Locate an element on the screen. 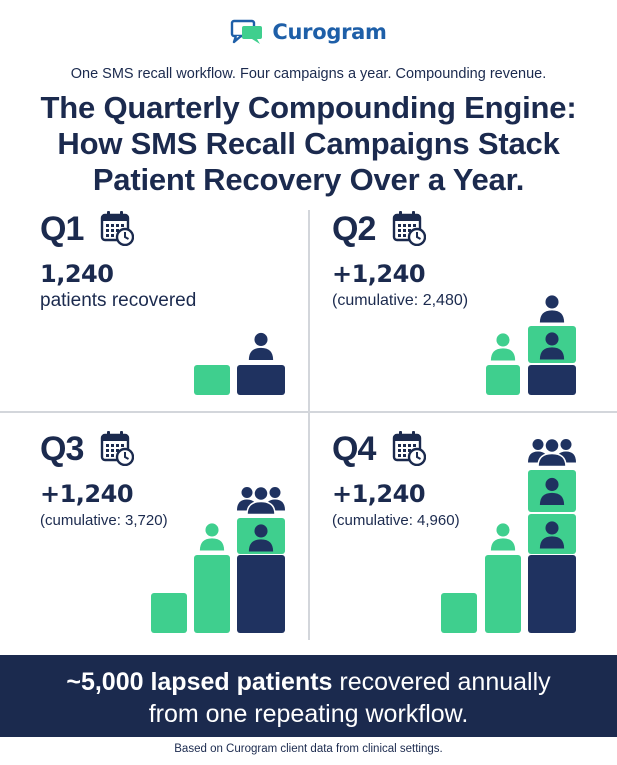  bar-q3-navy is located at coordinates (261, 594).